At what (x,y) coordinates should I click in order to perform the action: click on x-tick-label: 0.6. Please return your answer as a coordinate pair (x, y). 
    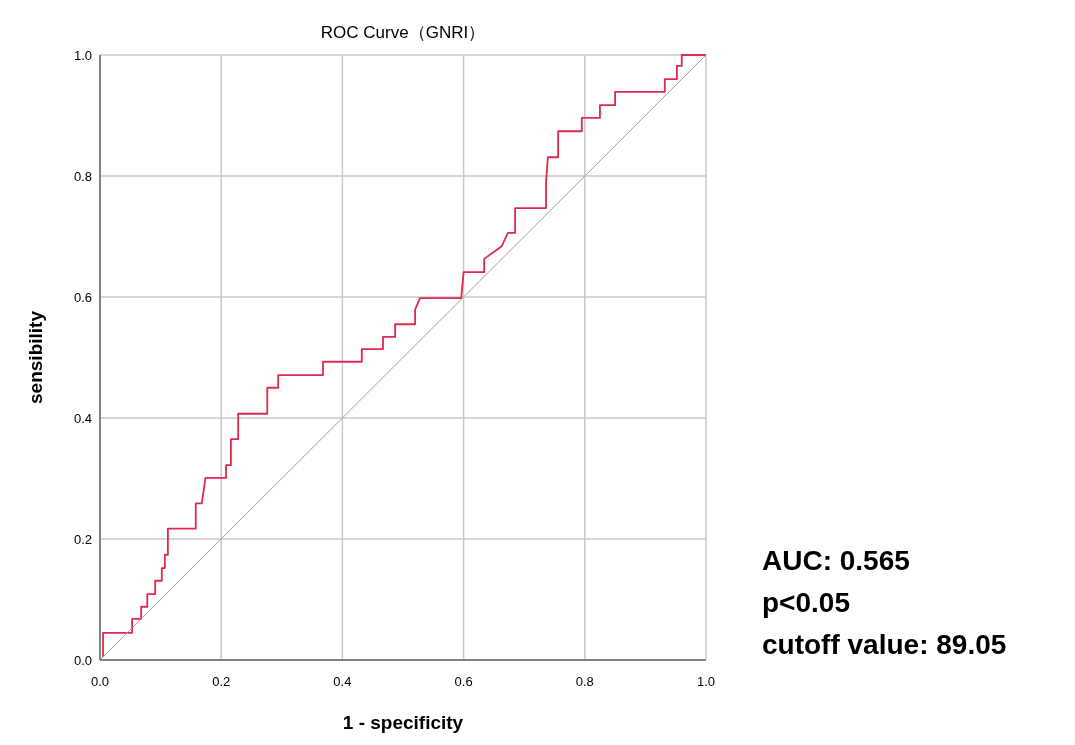
    Looking at the image, I should click on (463, 681).